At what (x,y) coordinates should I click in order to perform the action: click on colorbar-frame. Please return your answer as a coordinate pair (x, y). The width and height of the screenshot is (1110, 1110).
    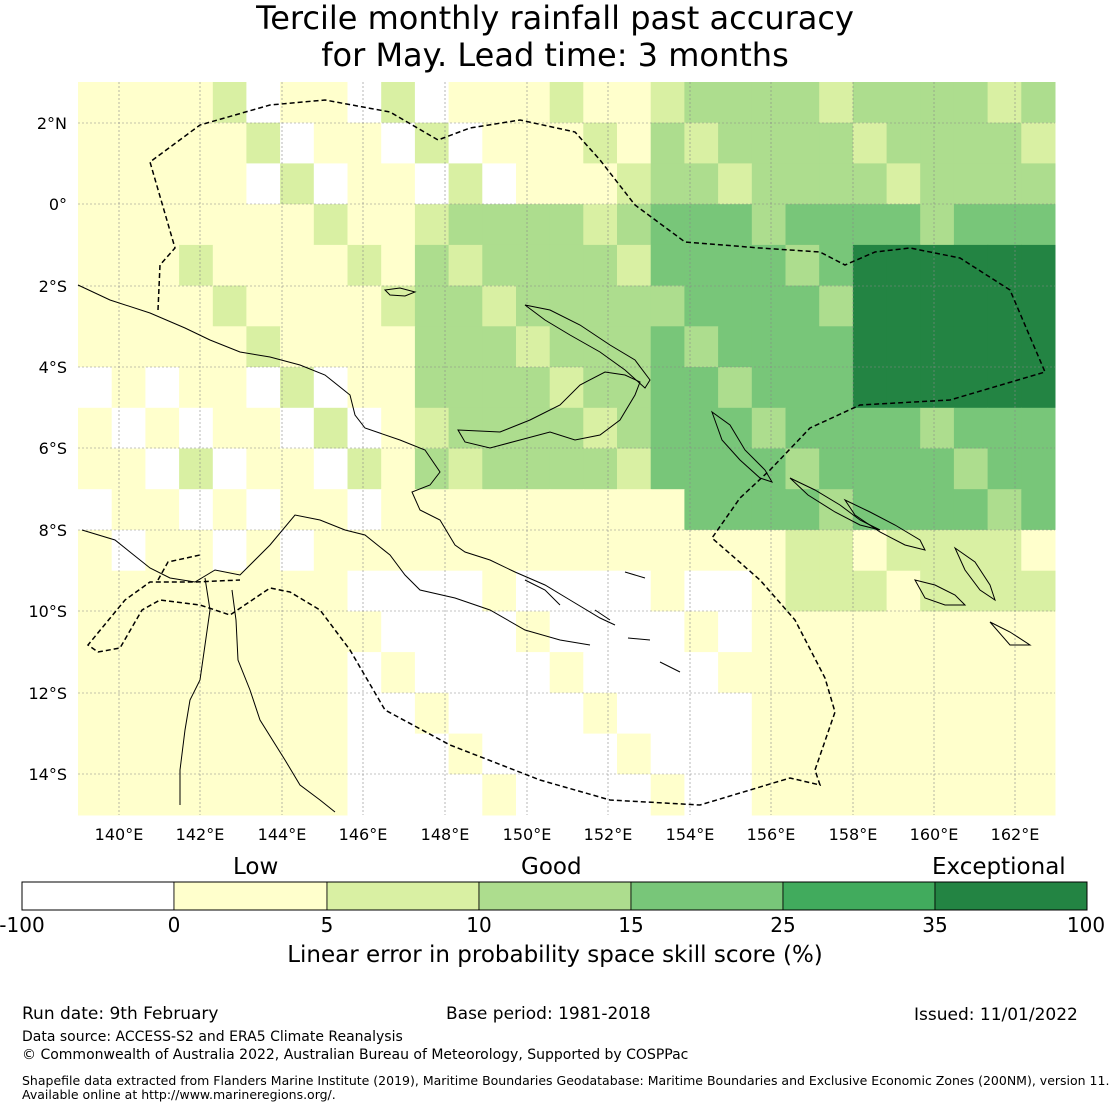
    Looking at the image, I should click on (554, 896).